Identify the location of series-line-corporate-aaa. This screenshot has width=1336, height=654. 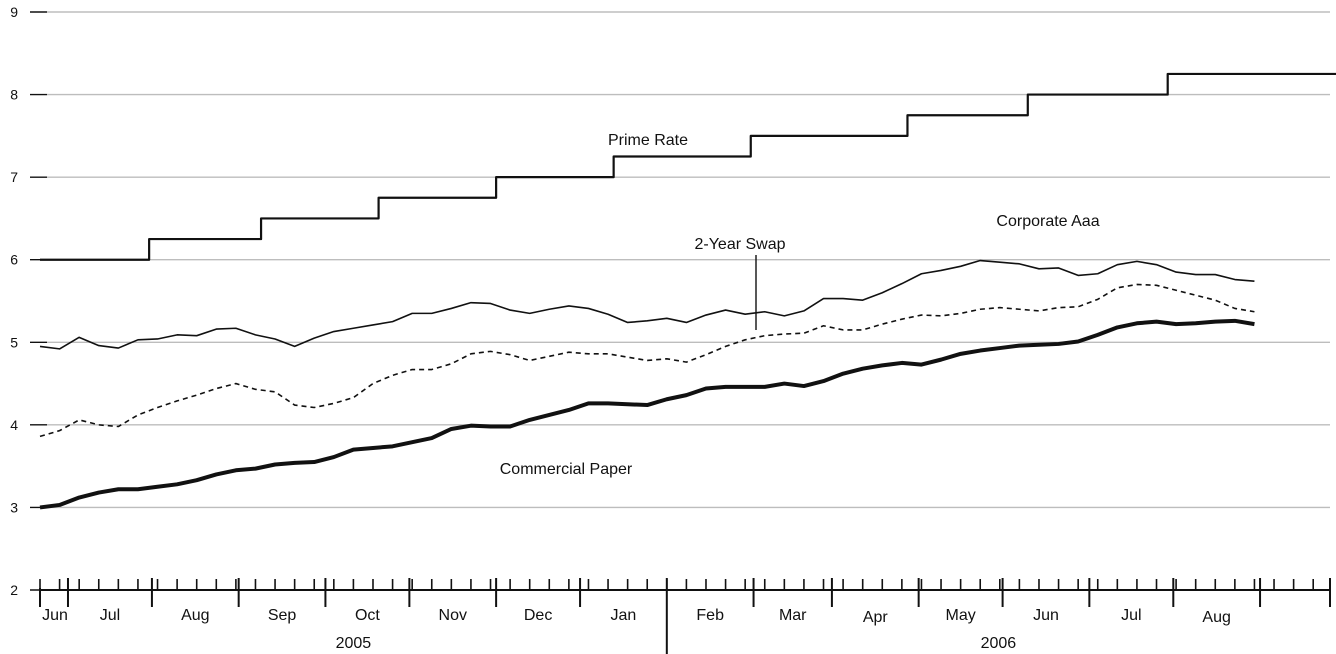
(647, 304).